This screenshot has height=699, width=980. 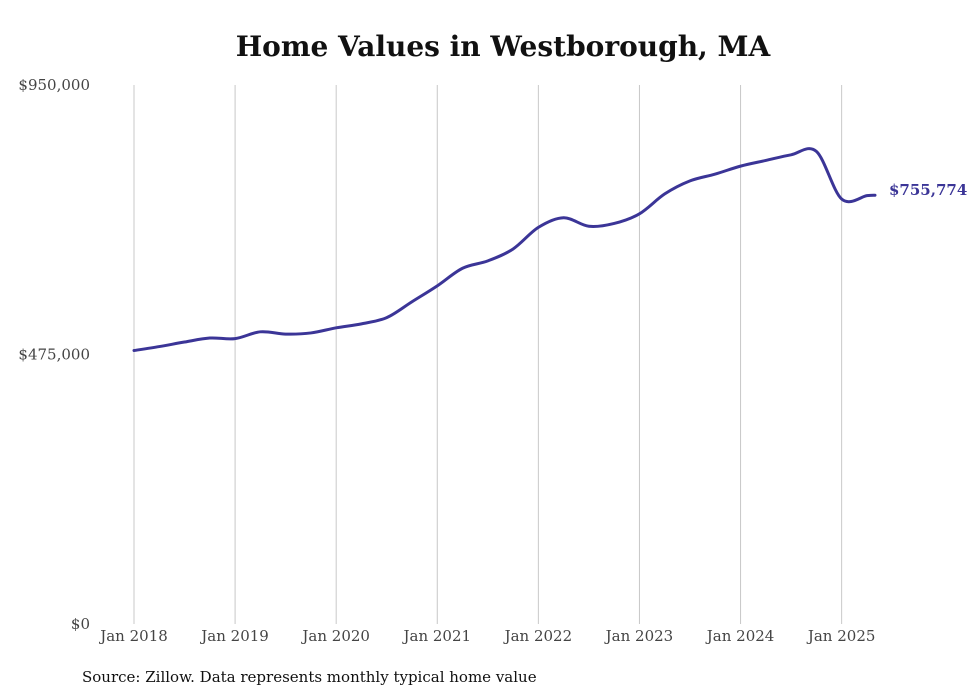 I want to click on end-value-label: $755,774, so click(x=928, y=190).